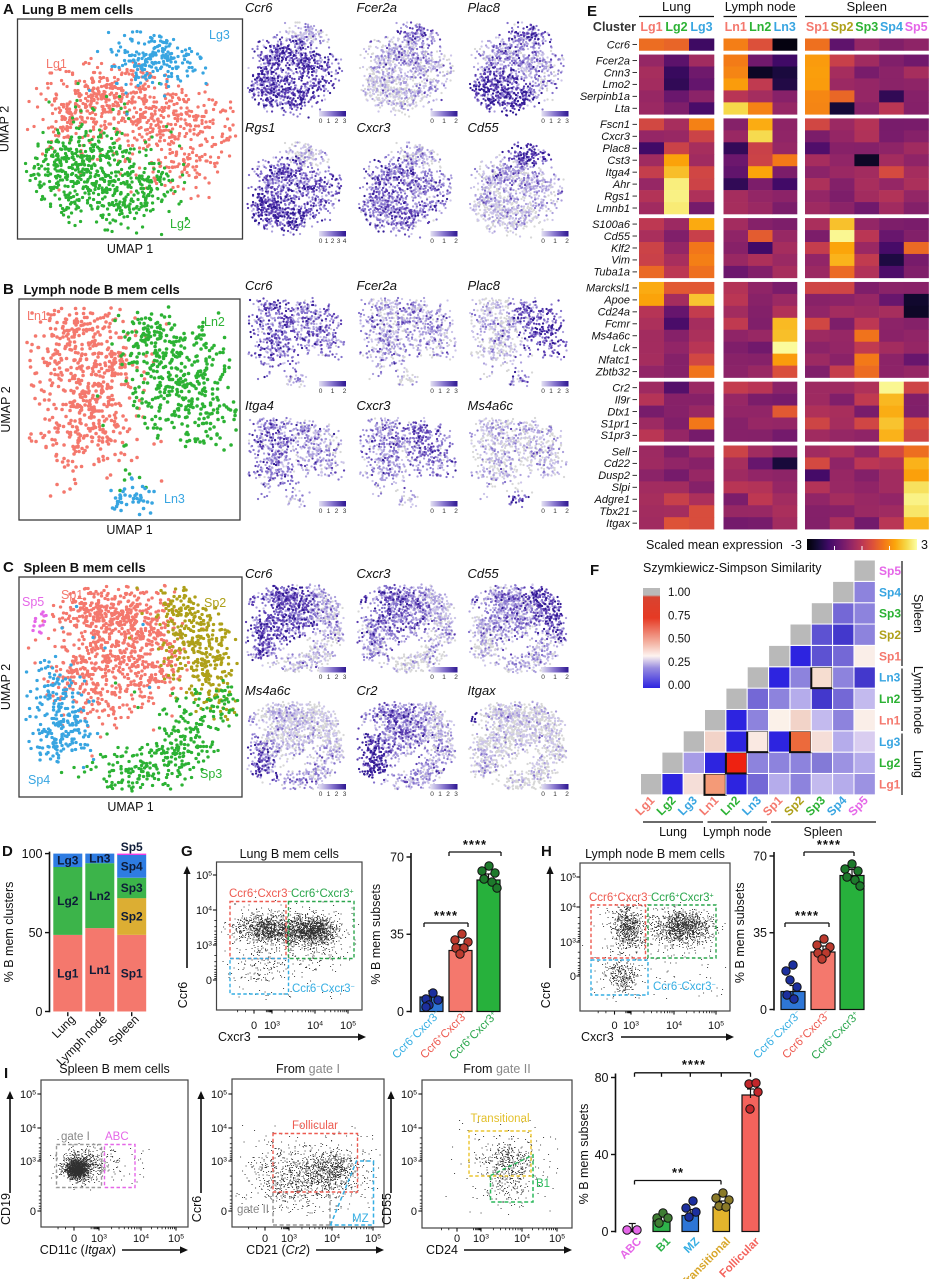  I want to click on svg-text: Sp2, so click(890, 635).